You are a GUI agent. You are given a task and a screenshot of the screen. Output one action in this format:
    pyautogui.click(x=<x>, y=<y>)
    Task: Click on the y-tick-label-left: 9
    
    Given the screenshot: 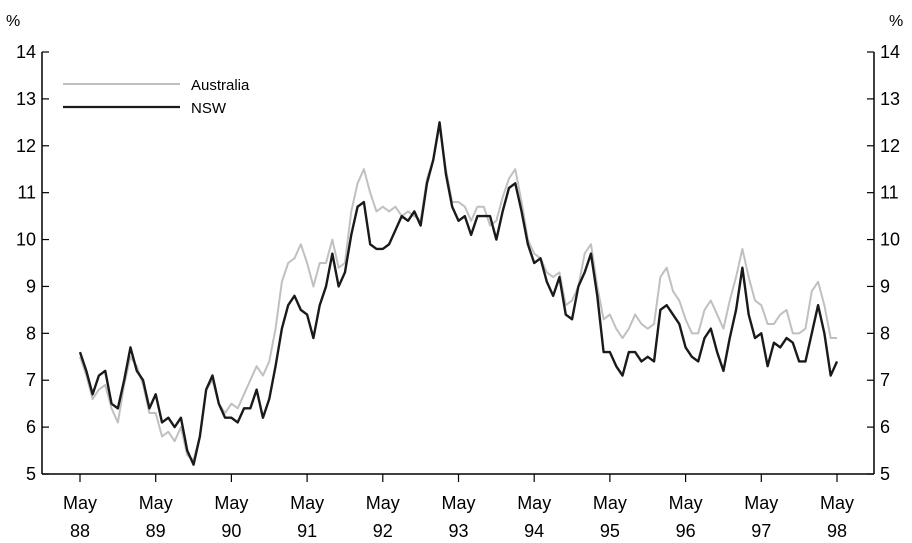 What is the action you would take?
    pyautogui.click(x=31, y=286)
    